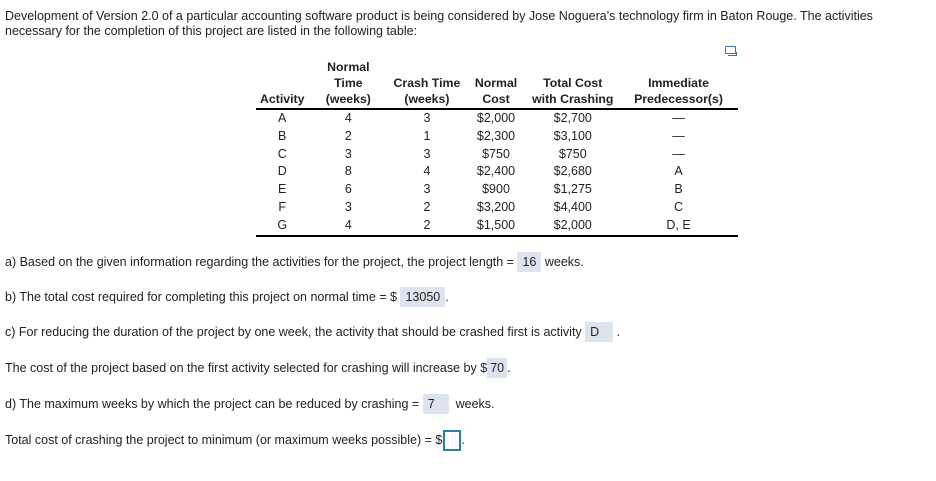  Describe the element at coordinates (564, 262) in the screenshot. I see `question-a-suffix: weeks.` at that location.